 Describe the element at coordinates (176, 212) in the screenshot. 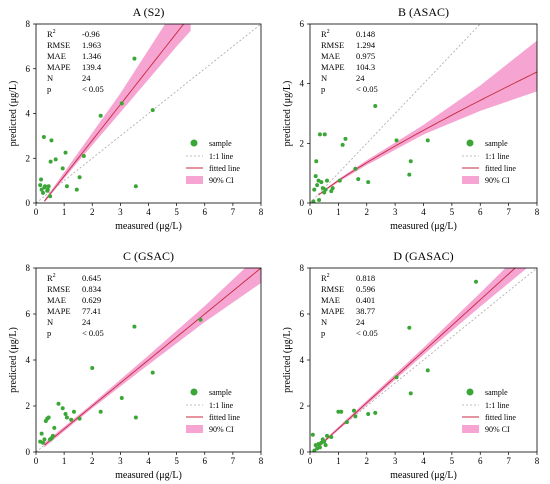

I see `x-tick-label: 5` at that location.